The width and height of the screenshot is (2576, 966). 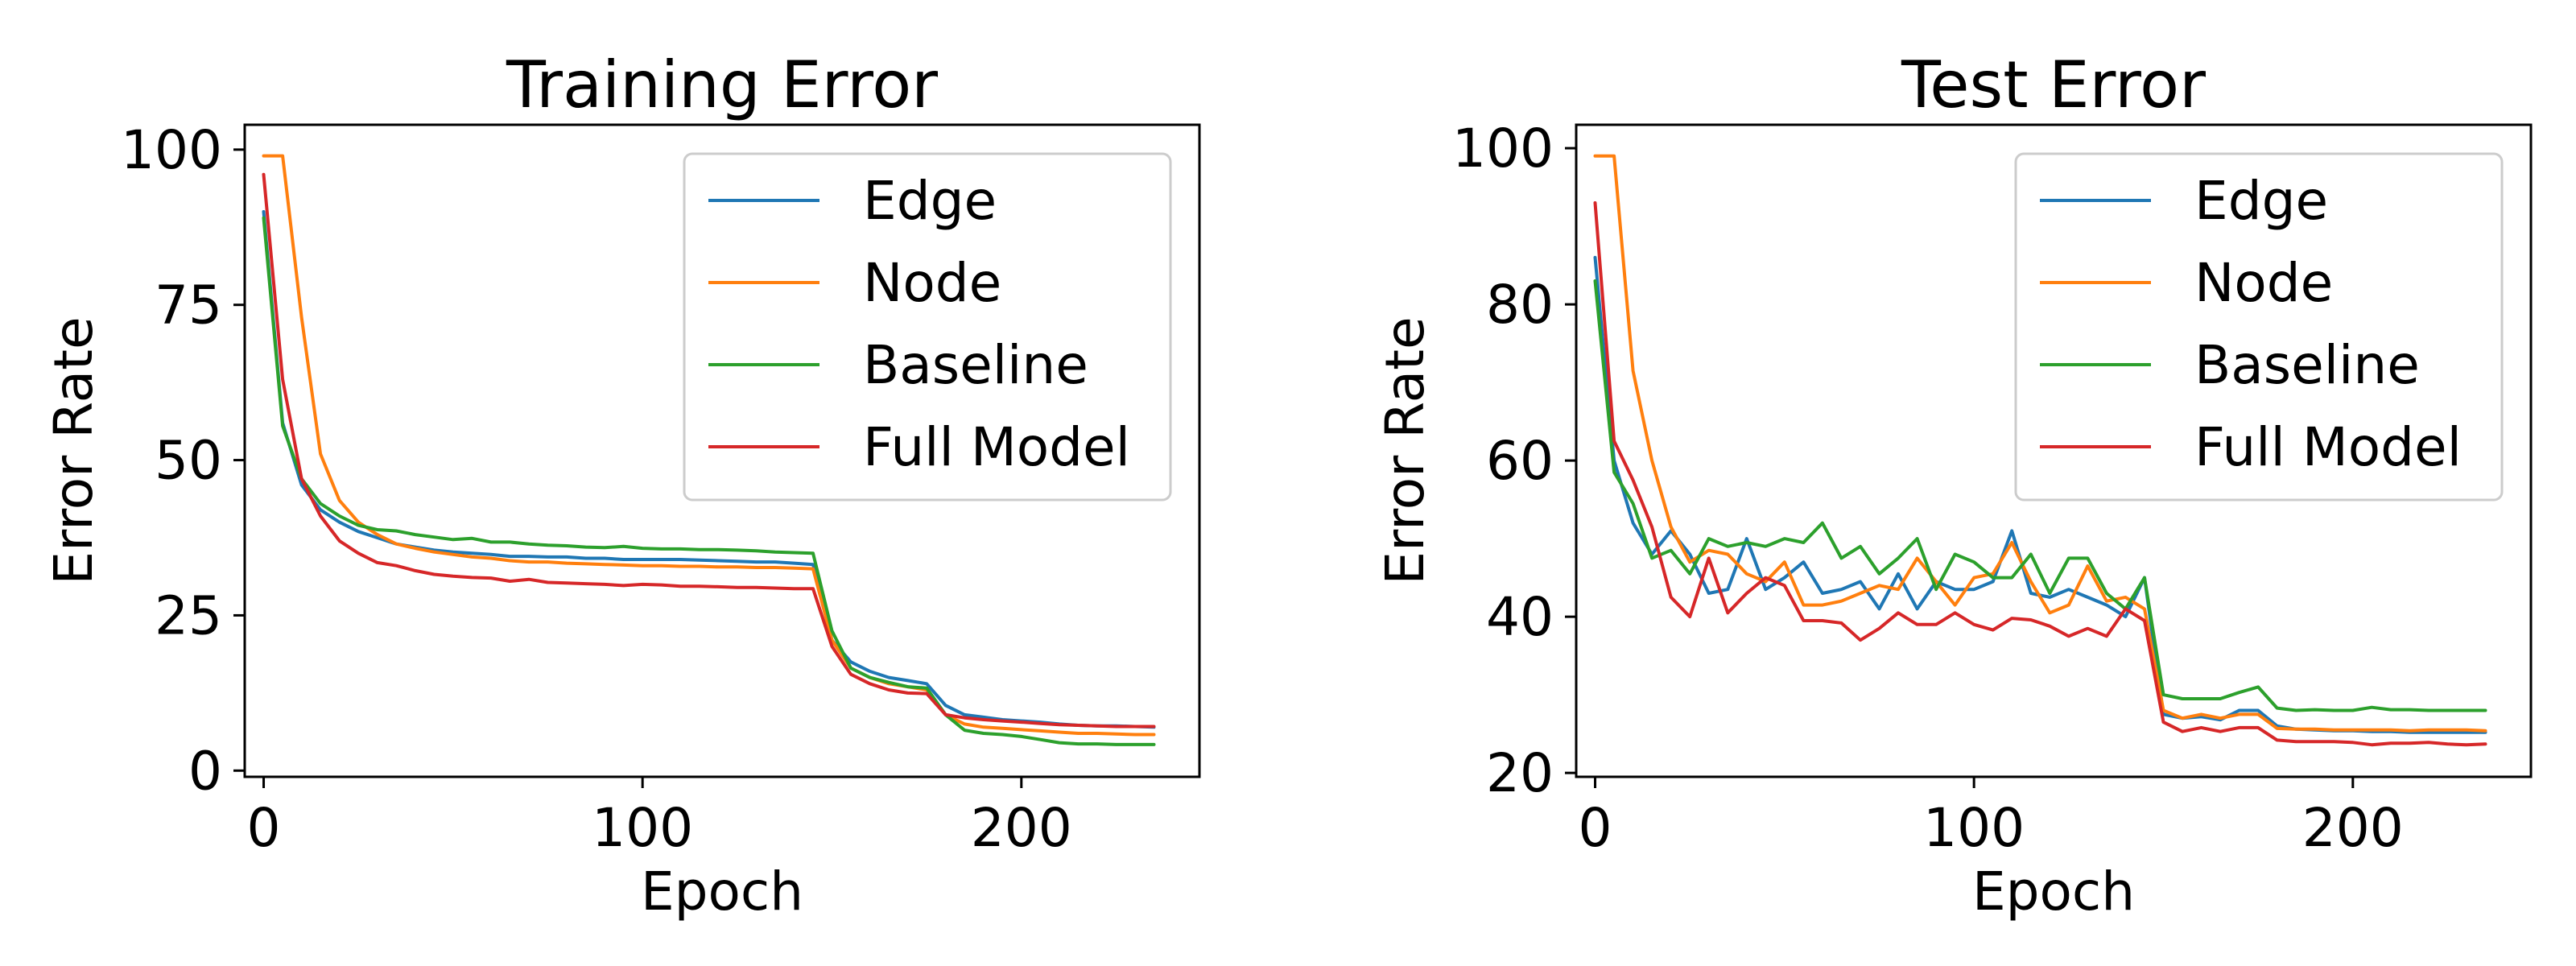 I want to click on y-tick-label: 80, so click(x=1520, y=305).